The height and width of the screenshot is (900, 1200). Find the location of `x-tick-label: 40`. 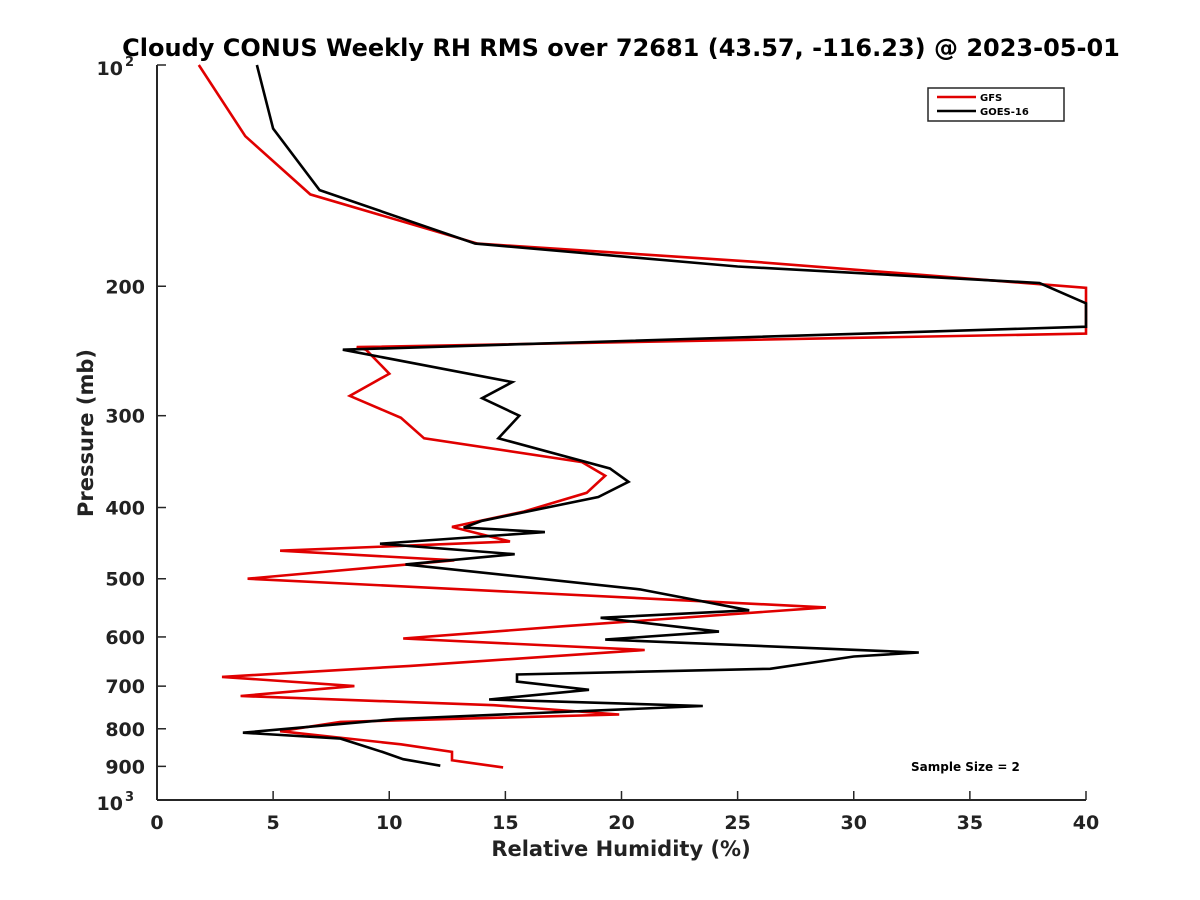

x-tick-label: 40 is located at coordinates (1086, 823).